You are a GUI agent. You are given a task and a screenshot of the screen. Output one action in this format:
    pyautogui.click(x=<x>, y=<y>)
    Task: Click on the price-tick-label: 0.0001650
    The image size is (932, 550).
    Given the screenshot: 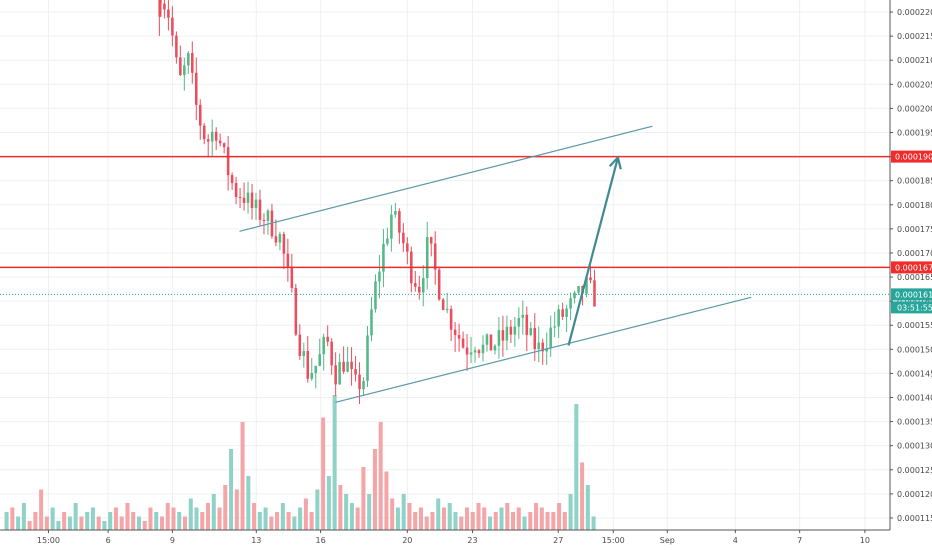 What is the action you would take?
    pyautogui.click(x=914, y=277)
    